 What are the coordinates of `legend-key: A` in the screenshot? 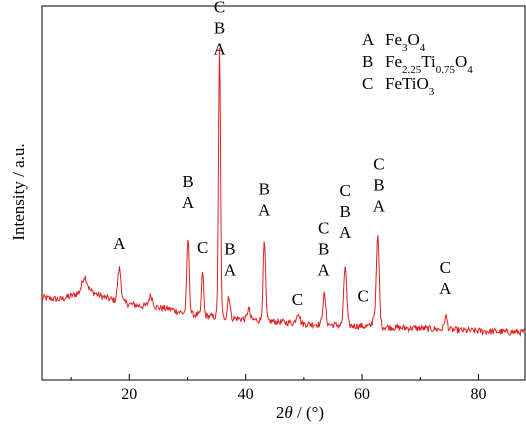 It's located at (368, 39).